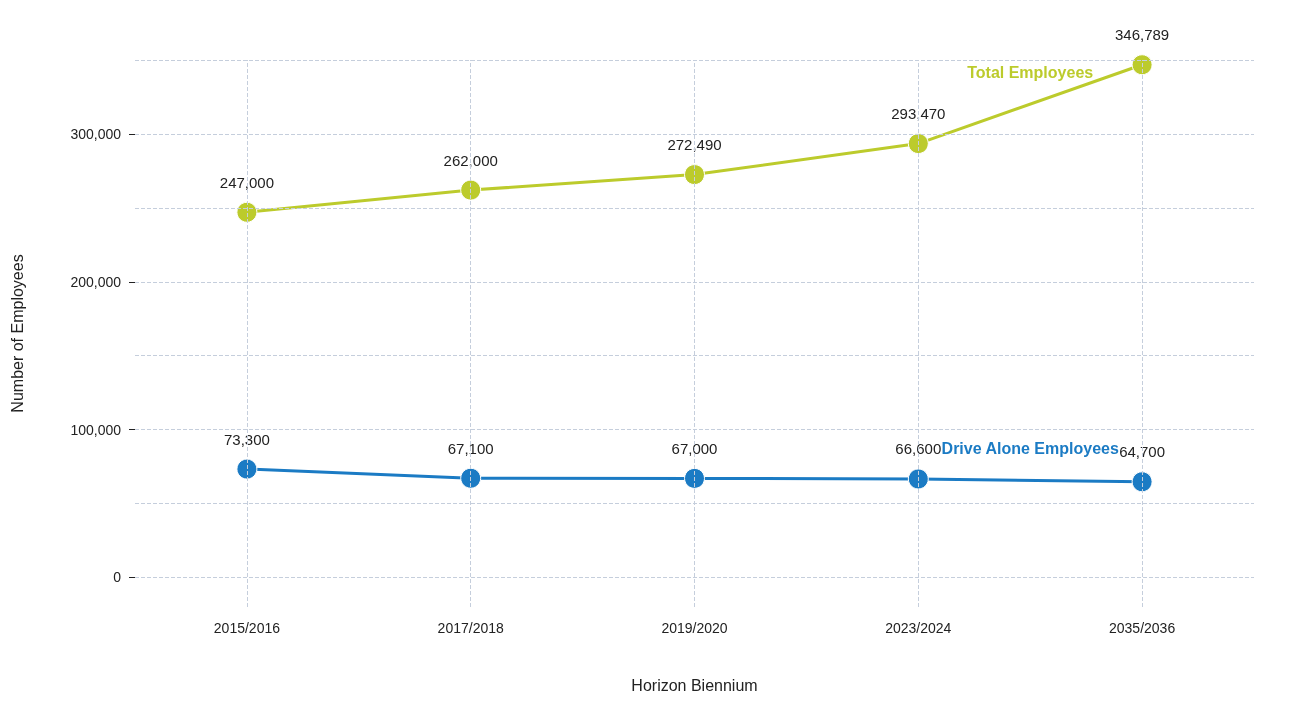 Image resolution: width=1299 pixels, height=702 pixels. Describe the element at coordinates (247, 182) in the screenshot. I see `data-label: 247,000` at that location.